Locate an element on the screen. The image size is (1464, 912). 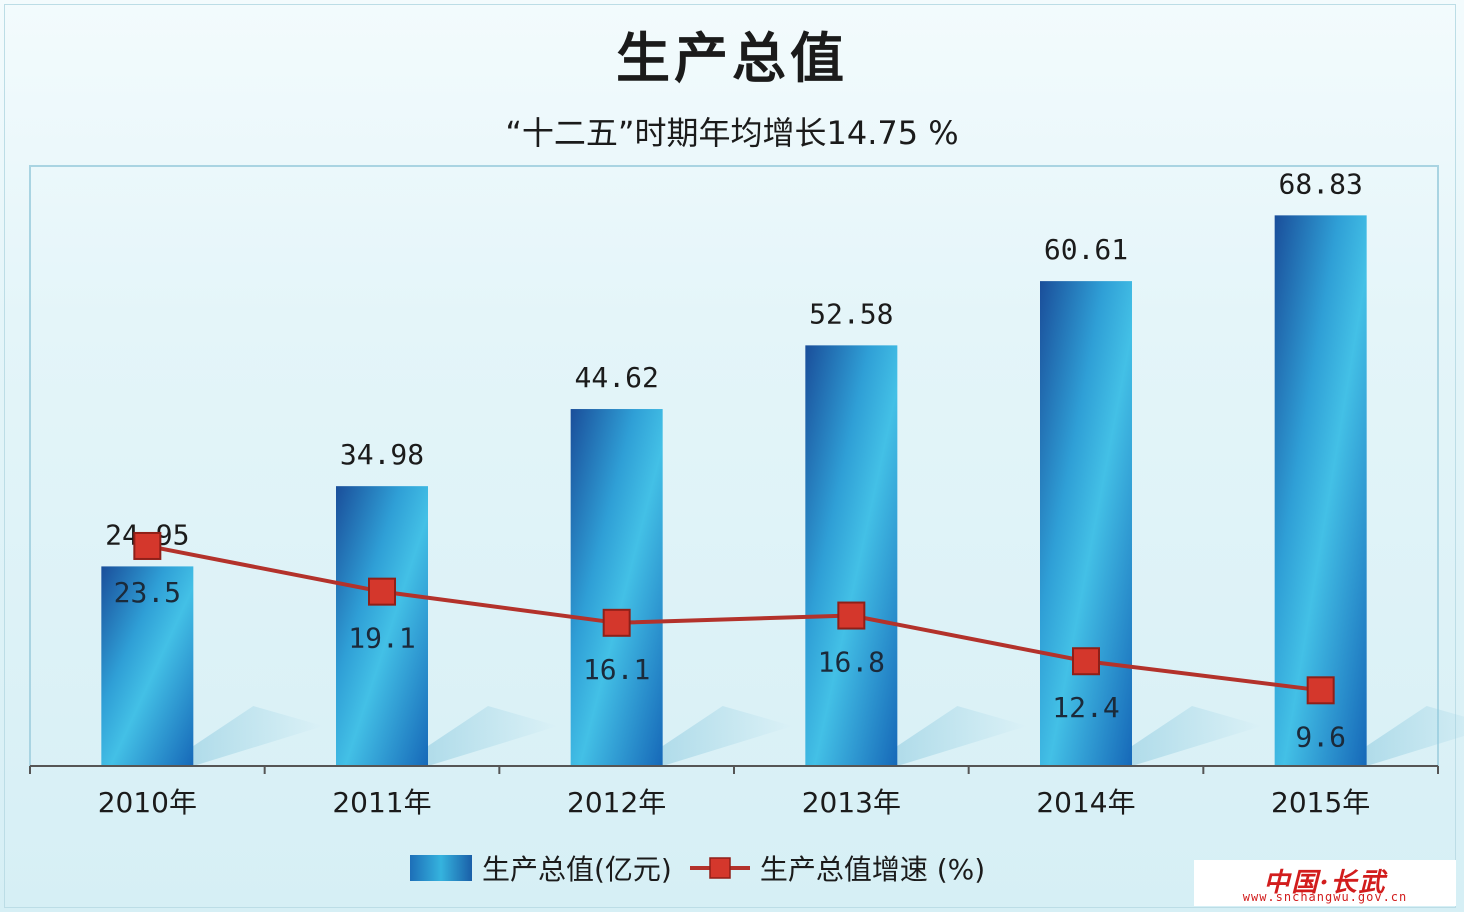
x-tick-label: 2013年 is located at coordinates (851, 802).